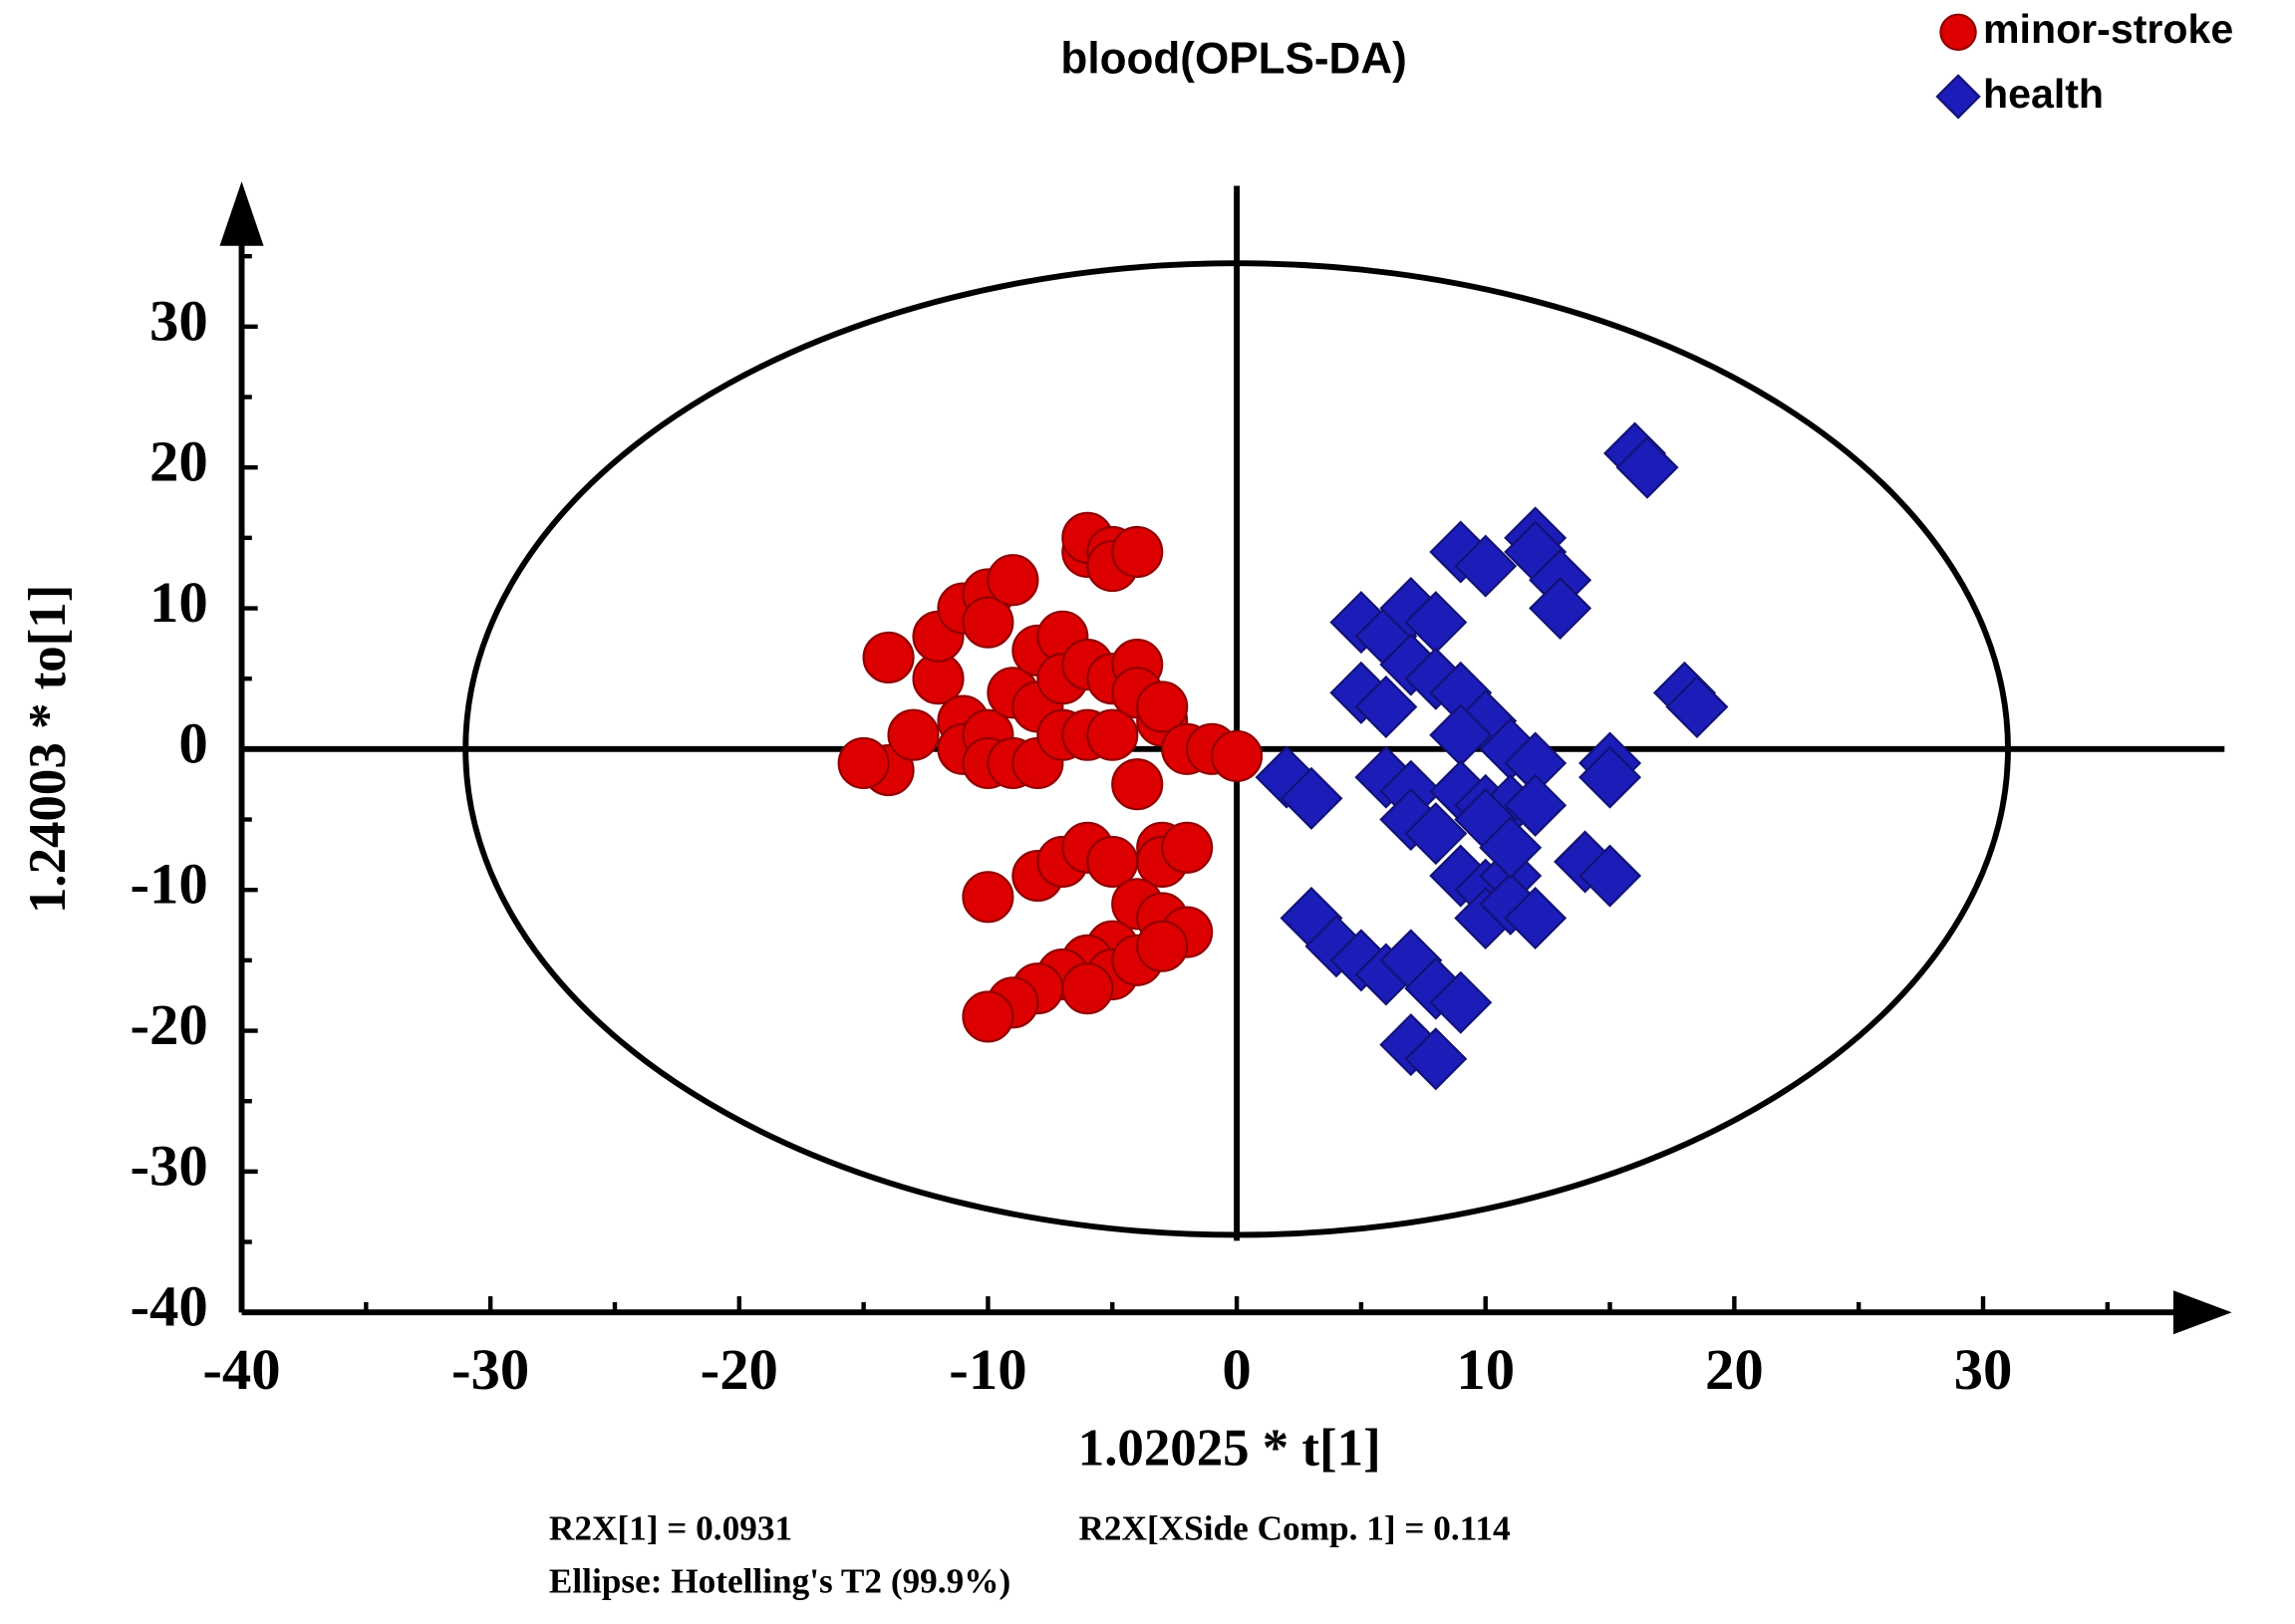 The width and height of the screenshot is (2295, 1624). What do you see at coordinates (241, 213) in the screenshot?
I see `y-axis-arrow` at bounding box center [241, 213].